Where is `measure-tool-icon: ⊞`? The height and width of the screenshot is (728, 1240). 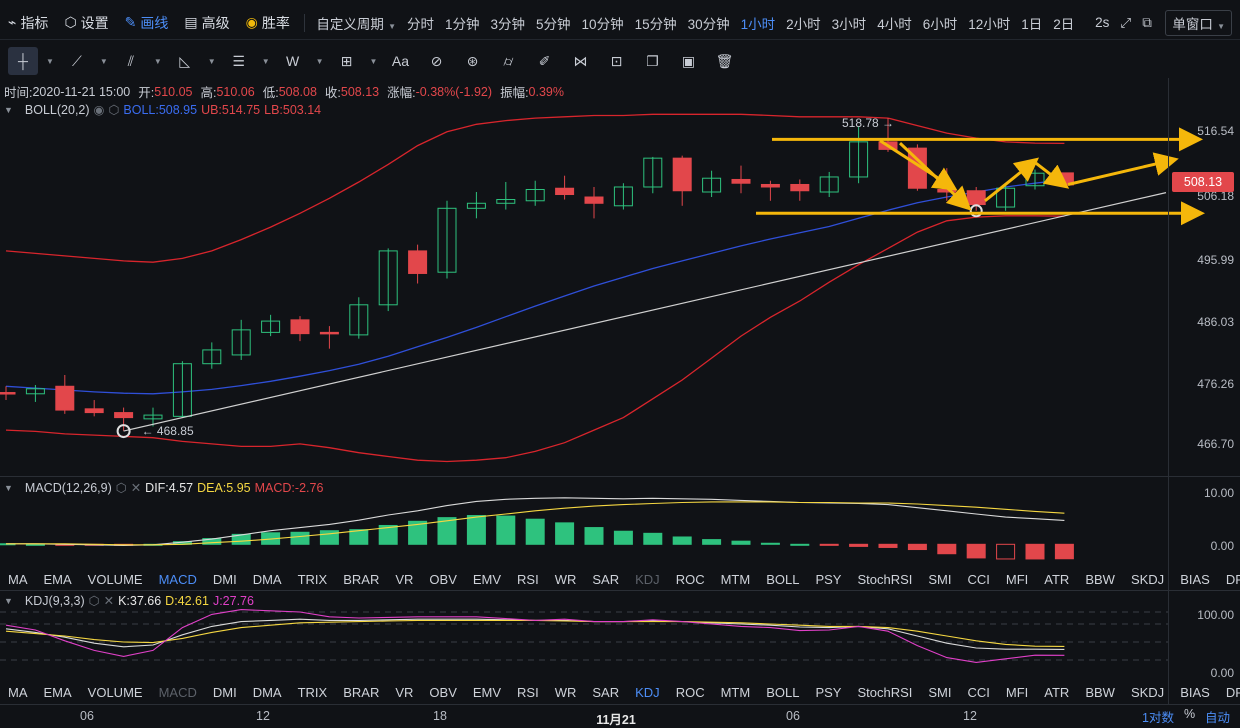 measure-tool-icon: ⊞ is located at coordinates (346, 60).